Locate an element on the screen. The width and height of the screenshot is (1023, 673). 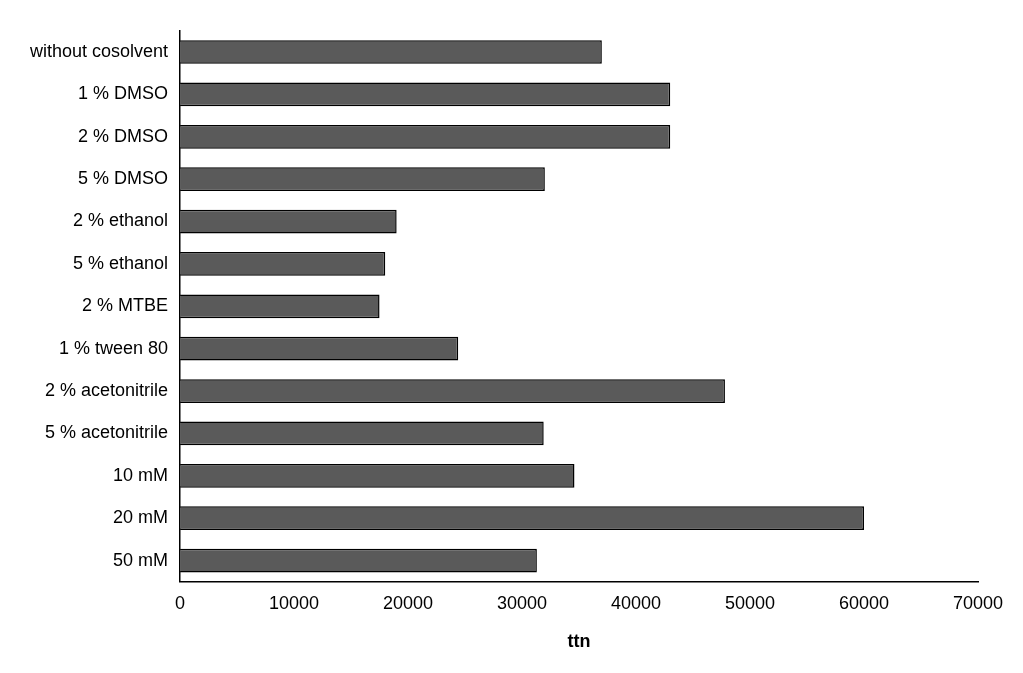
y-tick-label: 2 % ethanol is located at coordinates (121, 220).